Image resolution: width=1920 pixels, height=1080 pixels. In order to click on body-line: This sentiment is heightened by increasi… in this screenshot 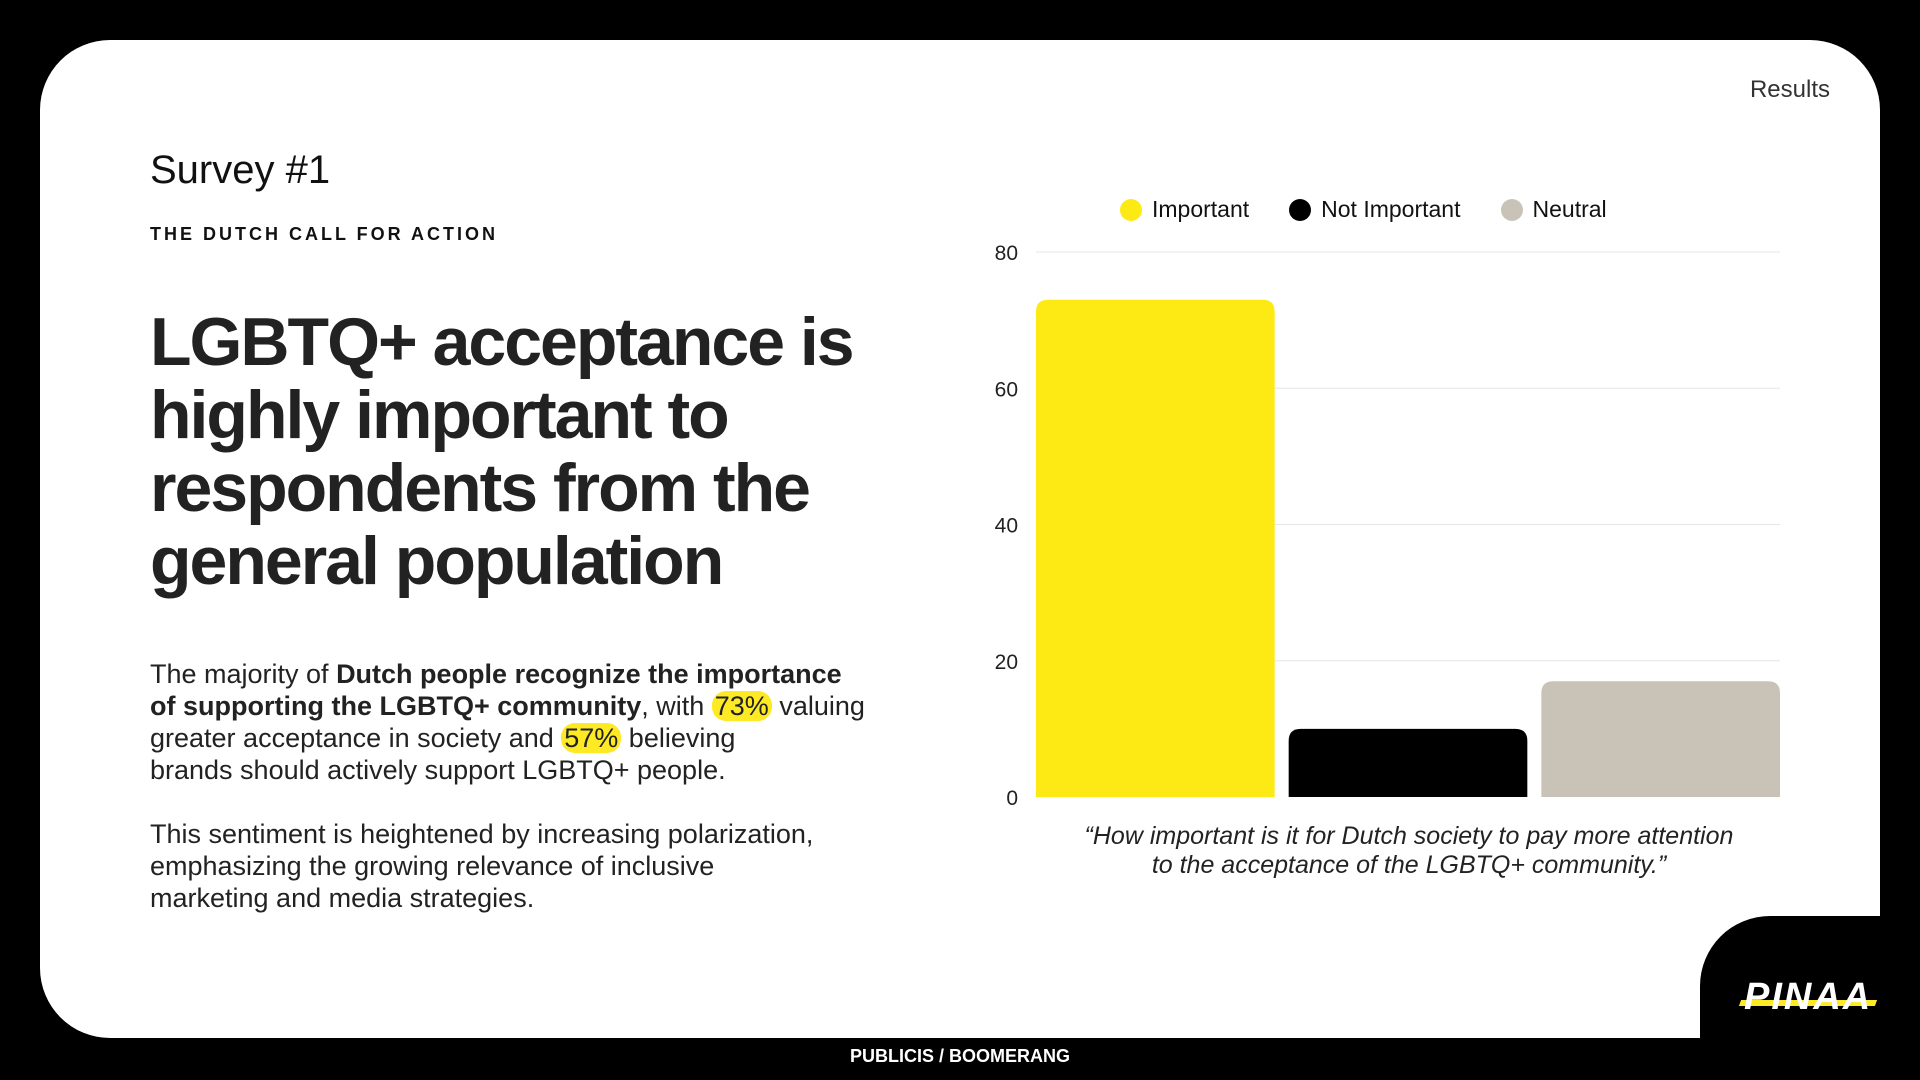, I will do `click(482, 834)`.